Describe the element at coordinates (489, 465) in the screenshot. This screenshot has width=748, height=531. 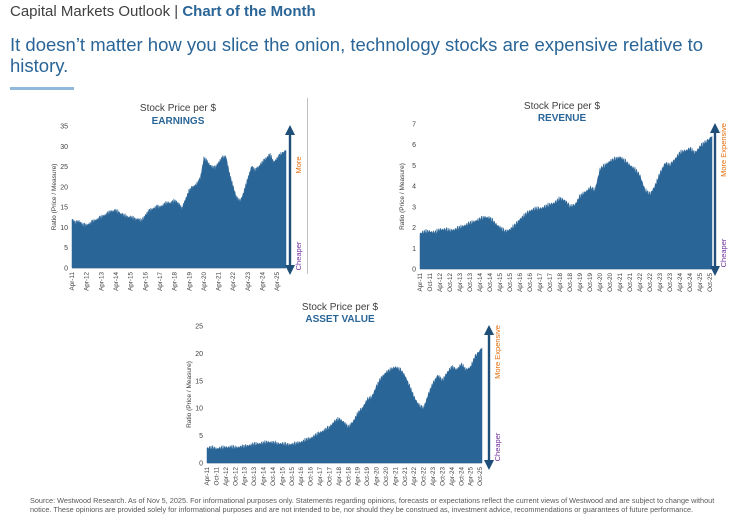
I see `asset-value-arrow-down-icon` at that location.